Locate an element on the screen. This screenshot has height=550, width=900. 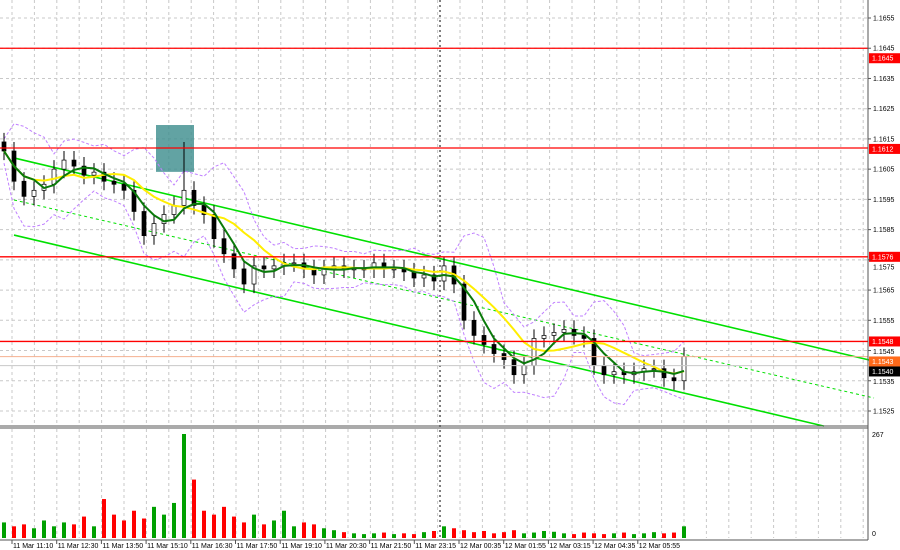
time-tick-label: 12 Mar 01:55 is located at coordinates (525, 546).